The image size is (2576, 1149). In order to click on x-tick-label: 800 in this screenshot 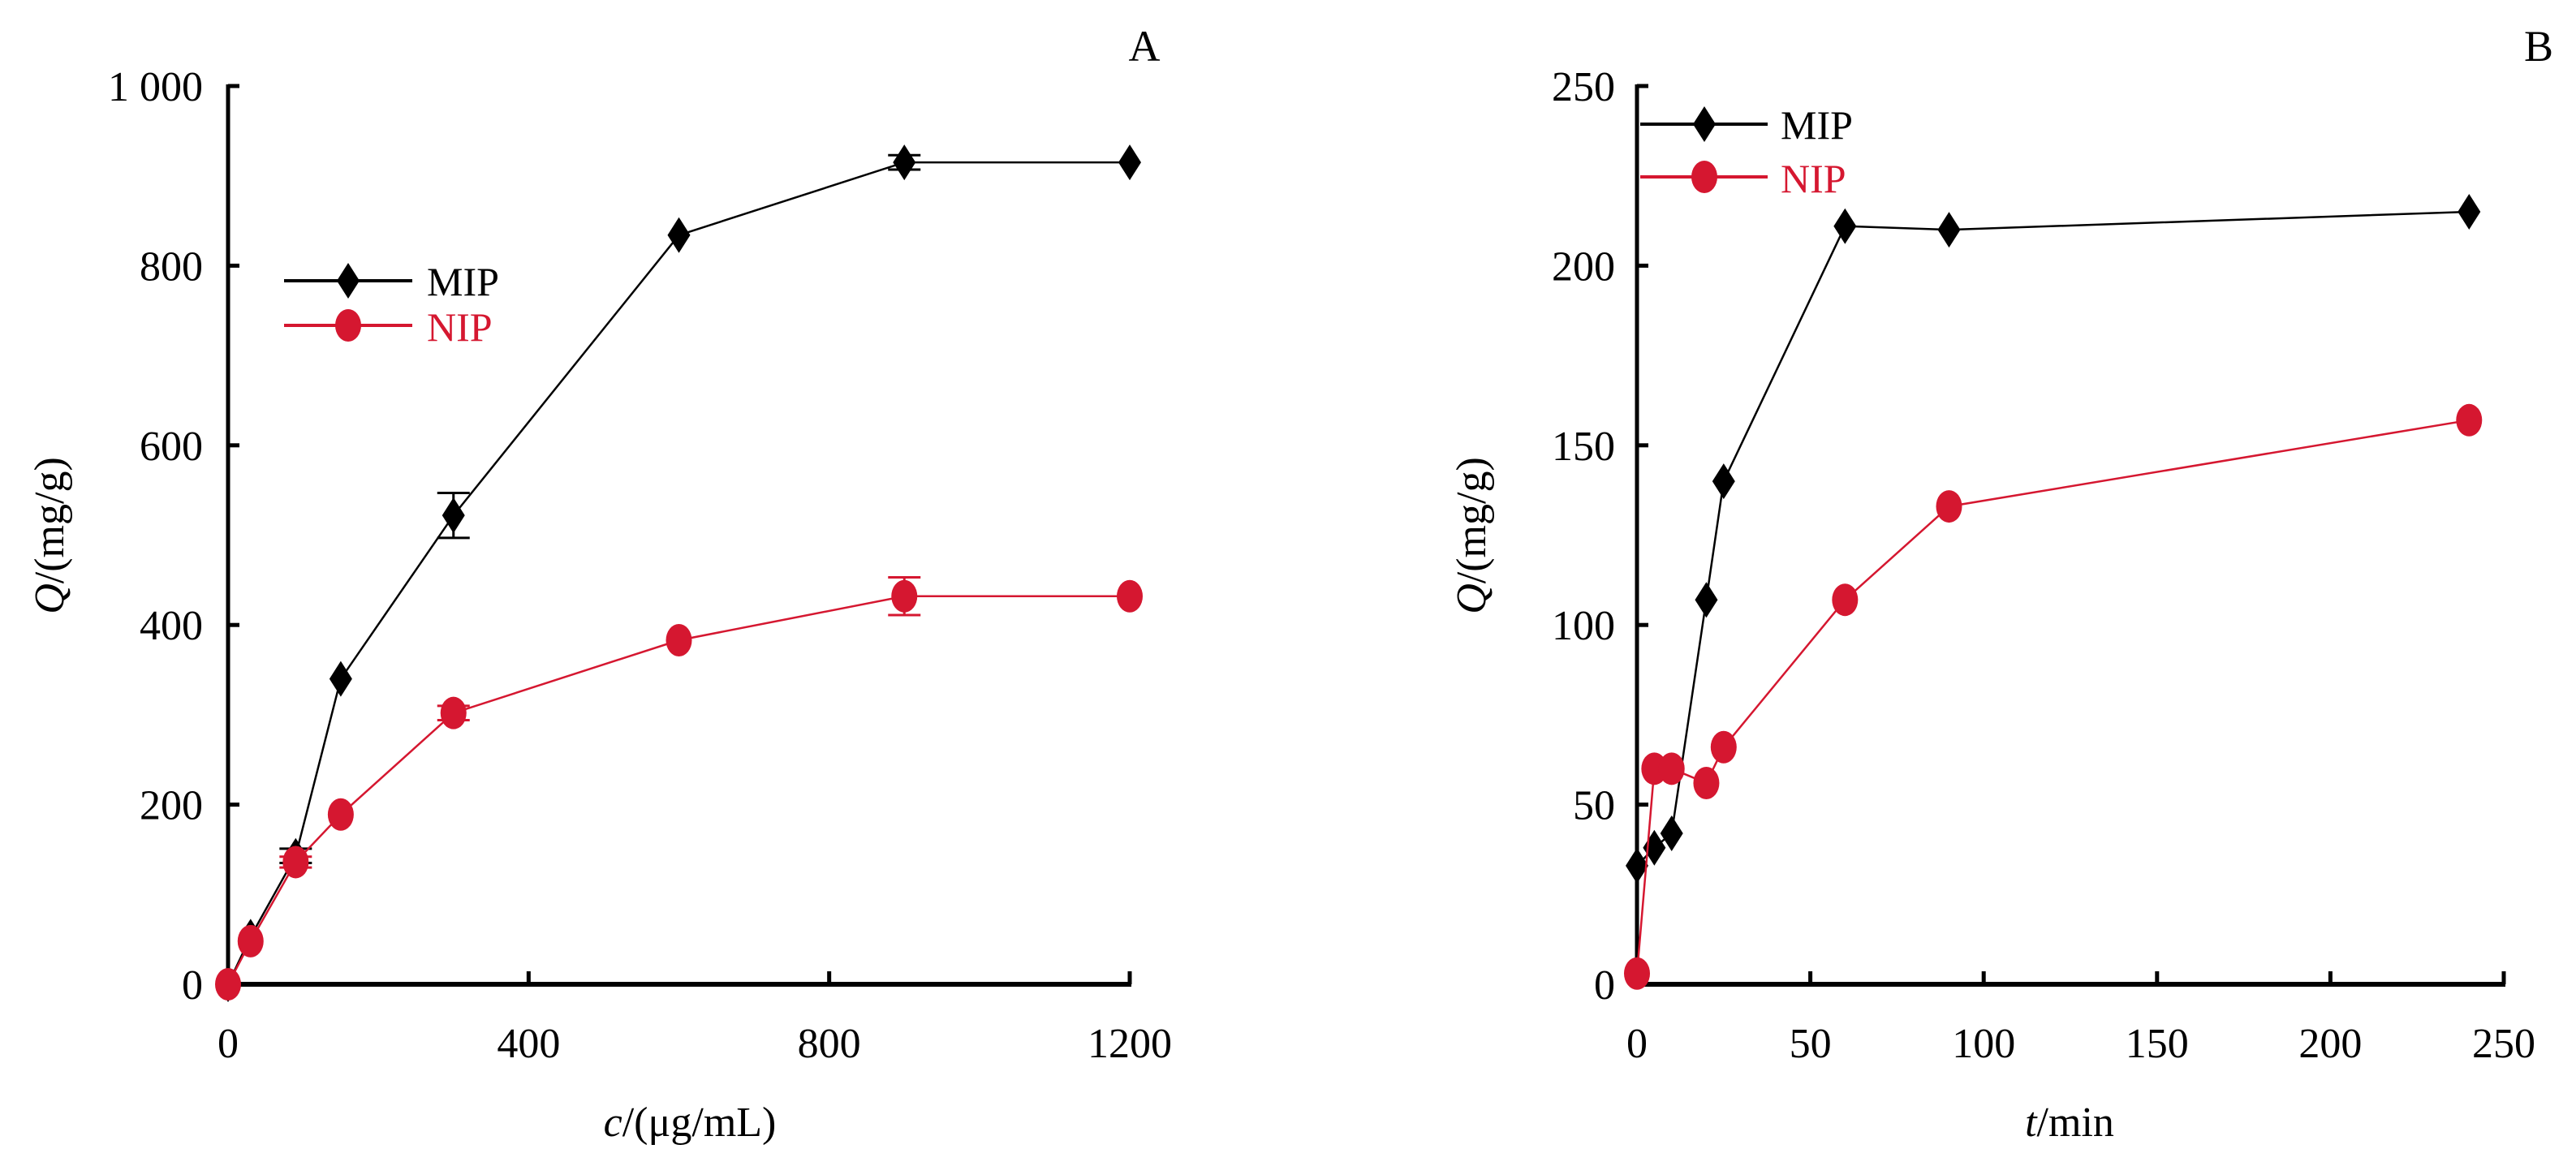, I will do `click(829, 1044)`.